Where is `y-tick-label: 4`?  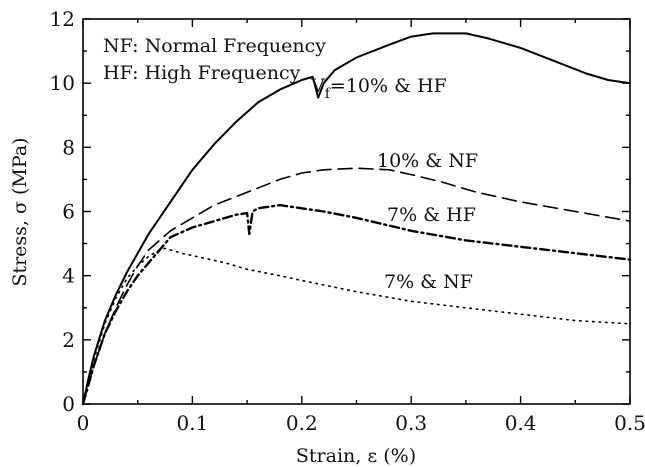
y-tick-label: 4 is located at coordinates (68, 276).